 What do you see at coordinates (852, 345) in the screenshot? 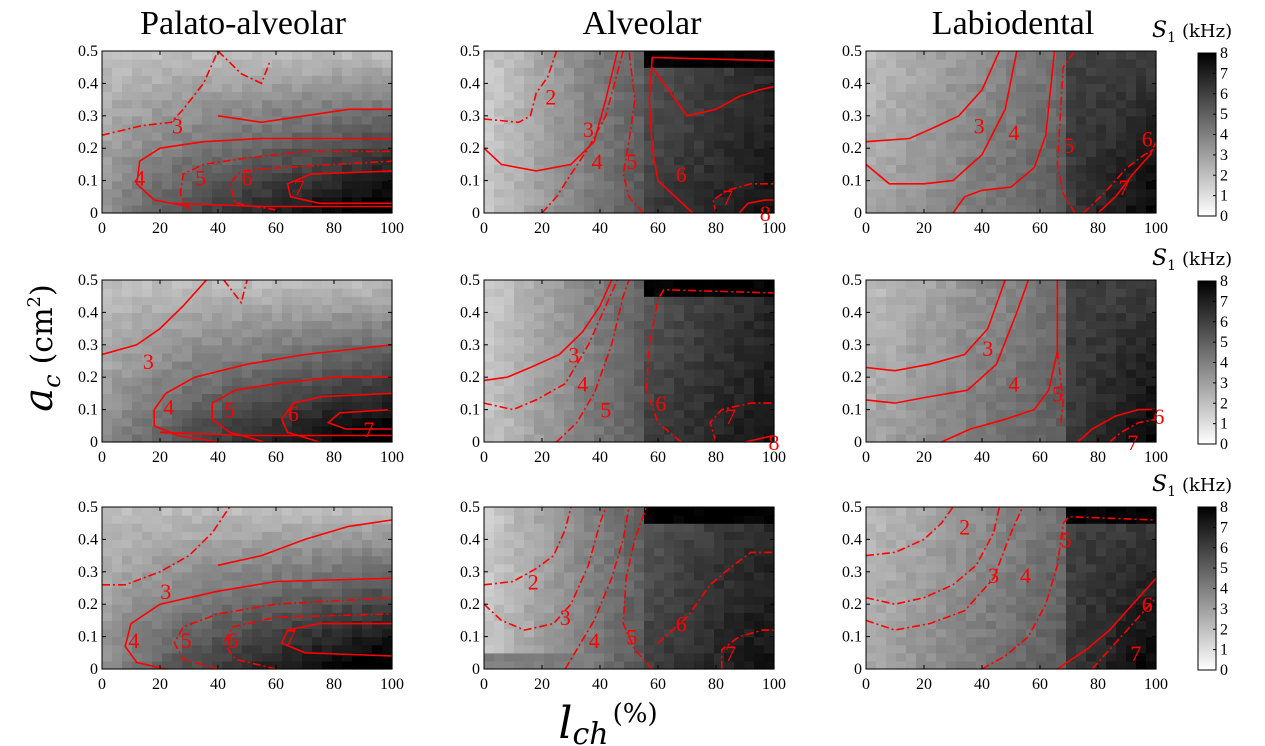
I see `y-tick-label: 0.3` at bounding box center [852, 345].